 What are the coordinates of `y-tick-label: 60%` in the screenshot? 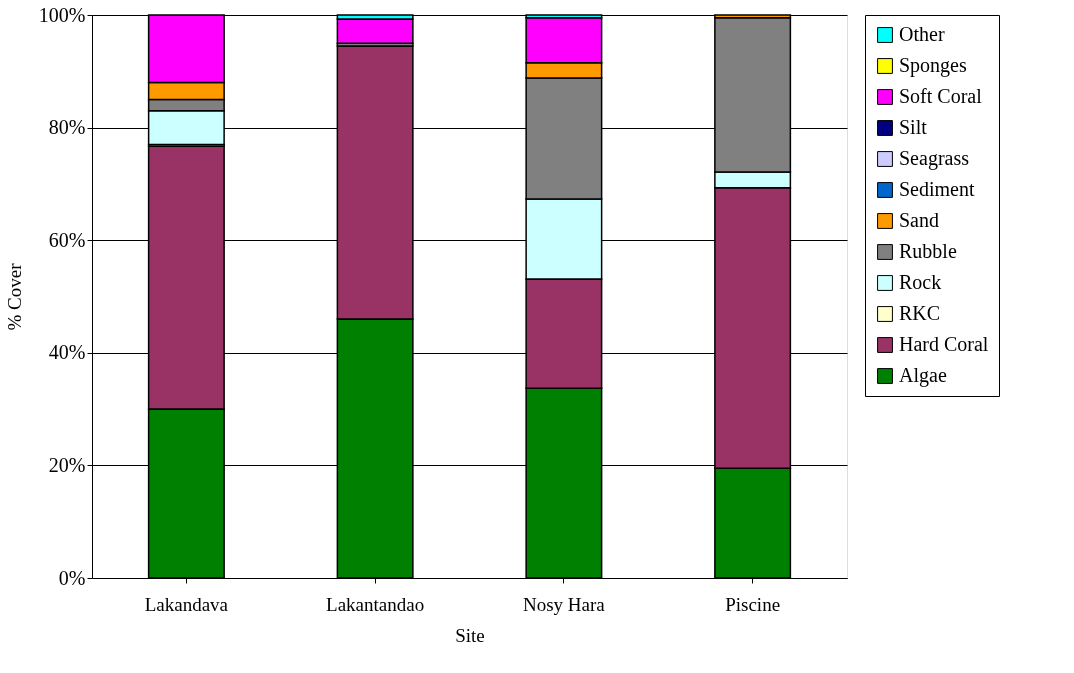 It's located at (67, 239).